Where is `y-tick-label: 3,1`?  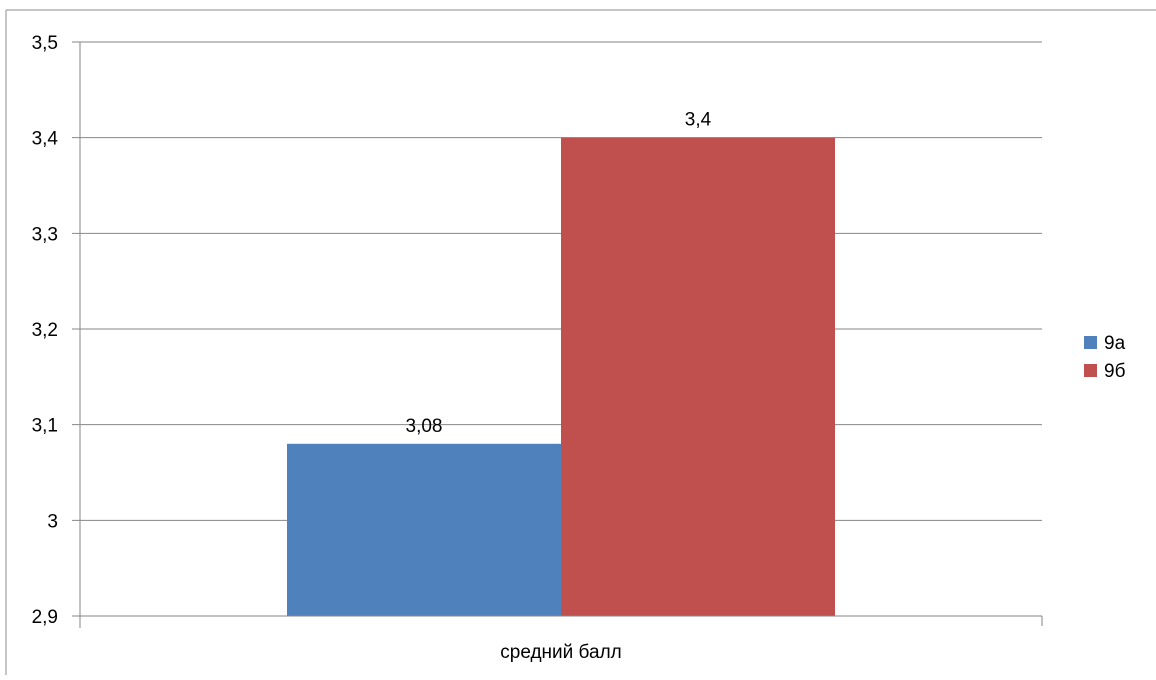 y-tick-label: 3,1 is located at coordinates (45, 426).